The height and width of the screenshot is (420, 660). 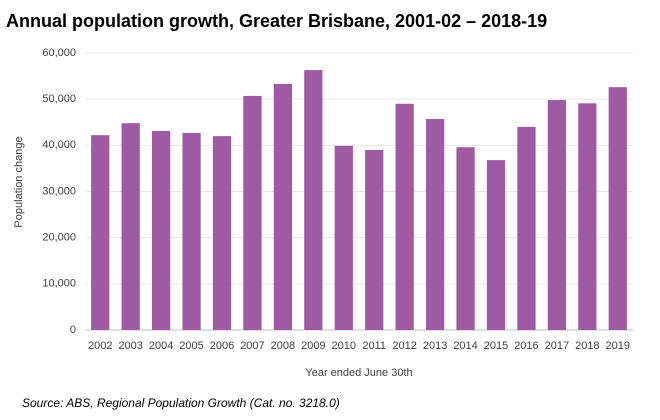 What do you see at coordinates (526, 346) in the screenshot?
I see `x-tick-label: 2016` at bounding box center [526, 346].